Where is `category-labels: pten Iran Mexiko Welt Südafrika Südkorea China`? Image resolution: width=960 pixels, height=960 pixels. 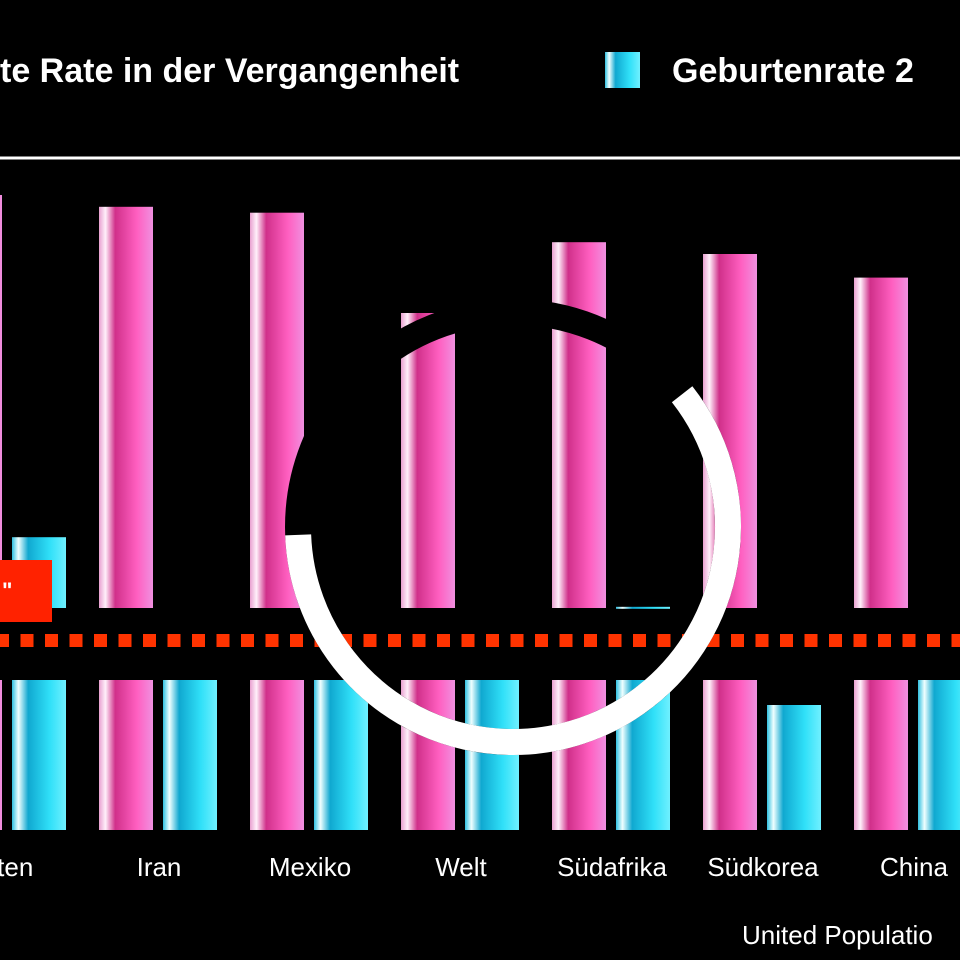
category-labels: pten Iran Mexiko Welt Südafrika Südkorea China is located at coordinates (474, 867).